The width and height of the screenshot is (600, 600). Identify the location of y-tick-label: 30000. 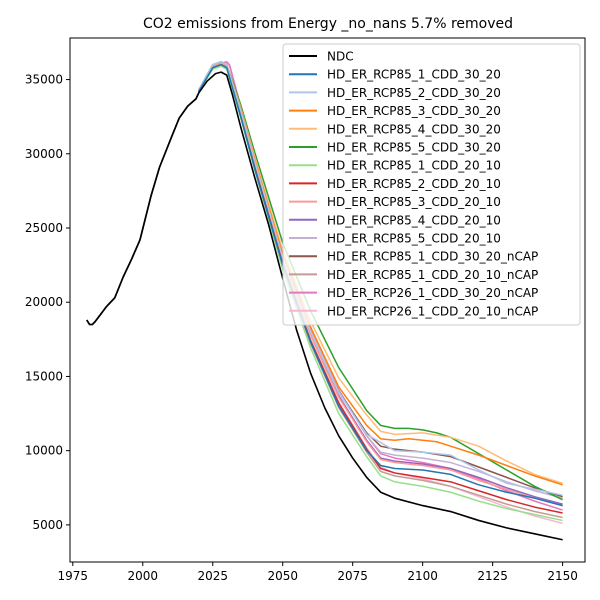
(44, 154).